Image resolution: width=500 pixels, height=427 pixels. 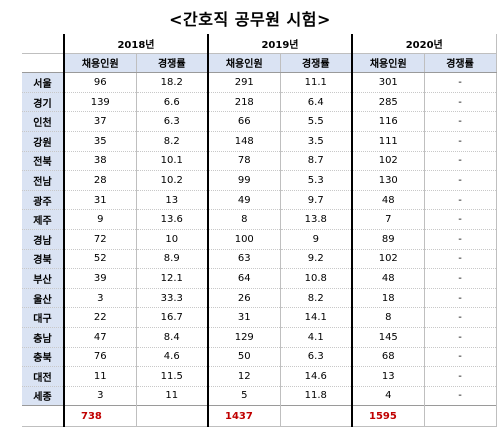 What do you see at coordinates (315, 219) in the screenshot?
I see `ratio-2019-cell: 13.8` at bounding box center [315, 219].